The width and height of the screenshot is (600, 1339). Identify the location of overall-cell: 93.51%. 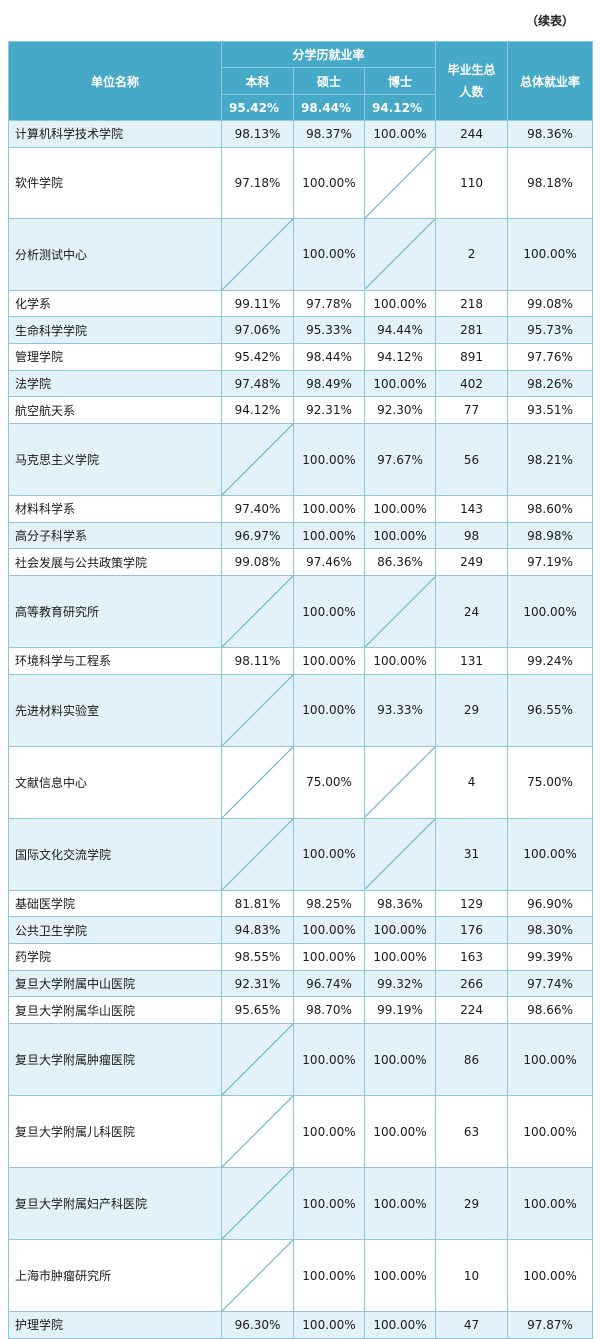
(550, 410).